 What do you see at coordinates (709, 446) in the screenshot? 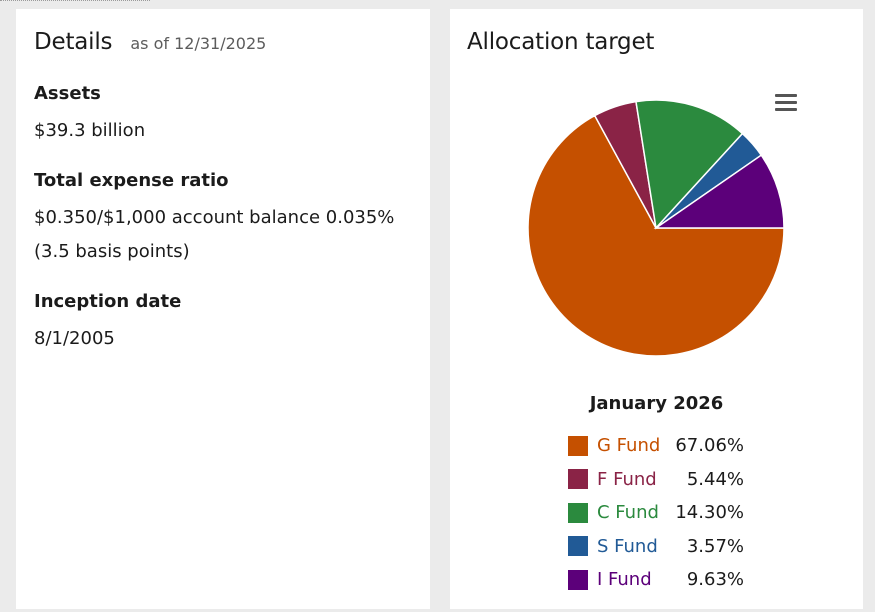
I see `legend-value-g-fund: 67.06%` at bounding box center [709, 446].